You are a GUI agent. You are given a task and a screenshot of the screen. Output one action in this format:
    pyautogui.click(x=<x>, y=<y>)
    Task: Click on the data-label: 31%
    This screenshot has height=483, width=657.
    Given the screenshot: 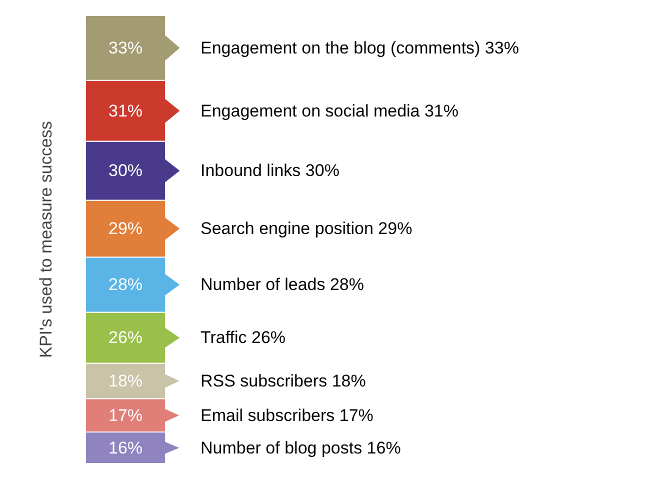 What is the action you would take?
    pyautogui.click(x=125, y=110)
    